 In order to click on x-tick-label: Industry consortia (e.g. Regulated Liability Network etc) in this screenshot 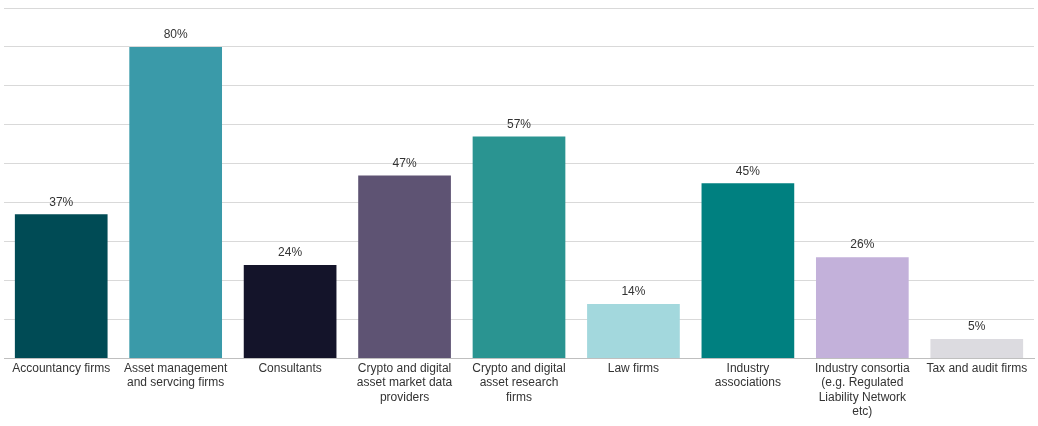, I will do `click(862, 389)`.